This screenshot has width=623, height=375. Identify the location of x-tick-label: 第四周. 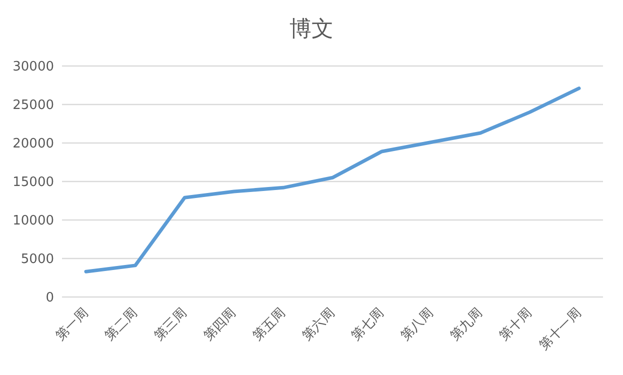
(220, 325).